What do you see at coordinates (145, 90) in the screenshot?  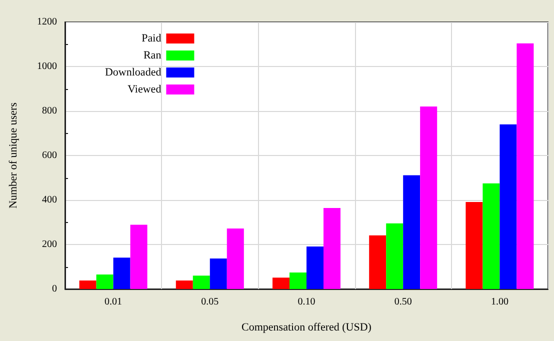 I see `legend-label: Viewed` at bounding box center [145, 90].